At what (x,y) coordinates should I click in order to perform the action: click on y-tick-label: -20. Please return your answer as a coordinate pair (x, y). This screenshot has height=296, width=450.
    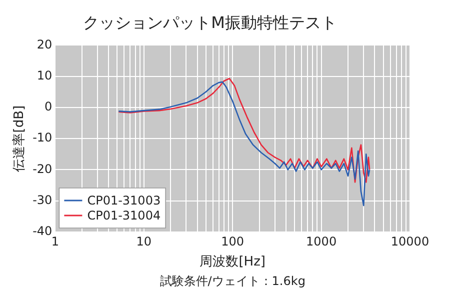
    Looking at the image, I should click on (42, 169).